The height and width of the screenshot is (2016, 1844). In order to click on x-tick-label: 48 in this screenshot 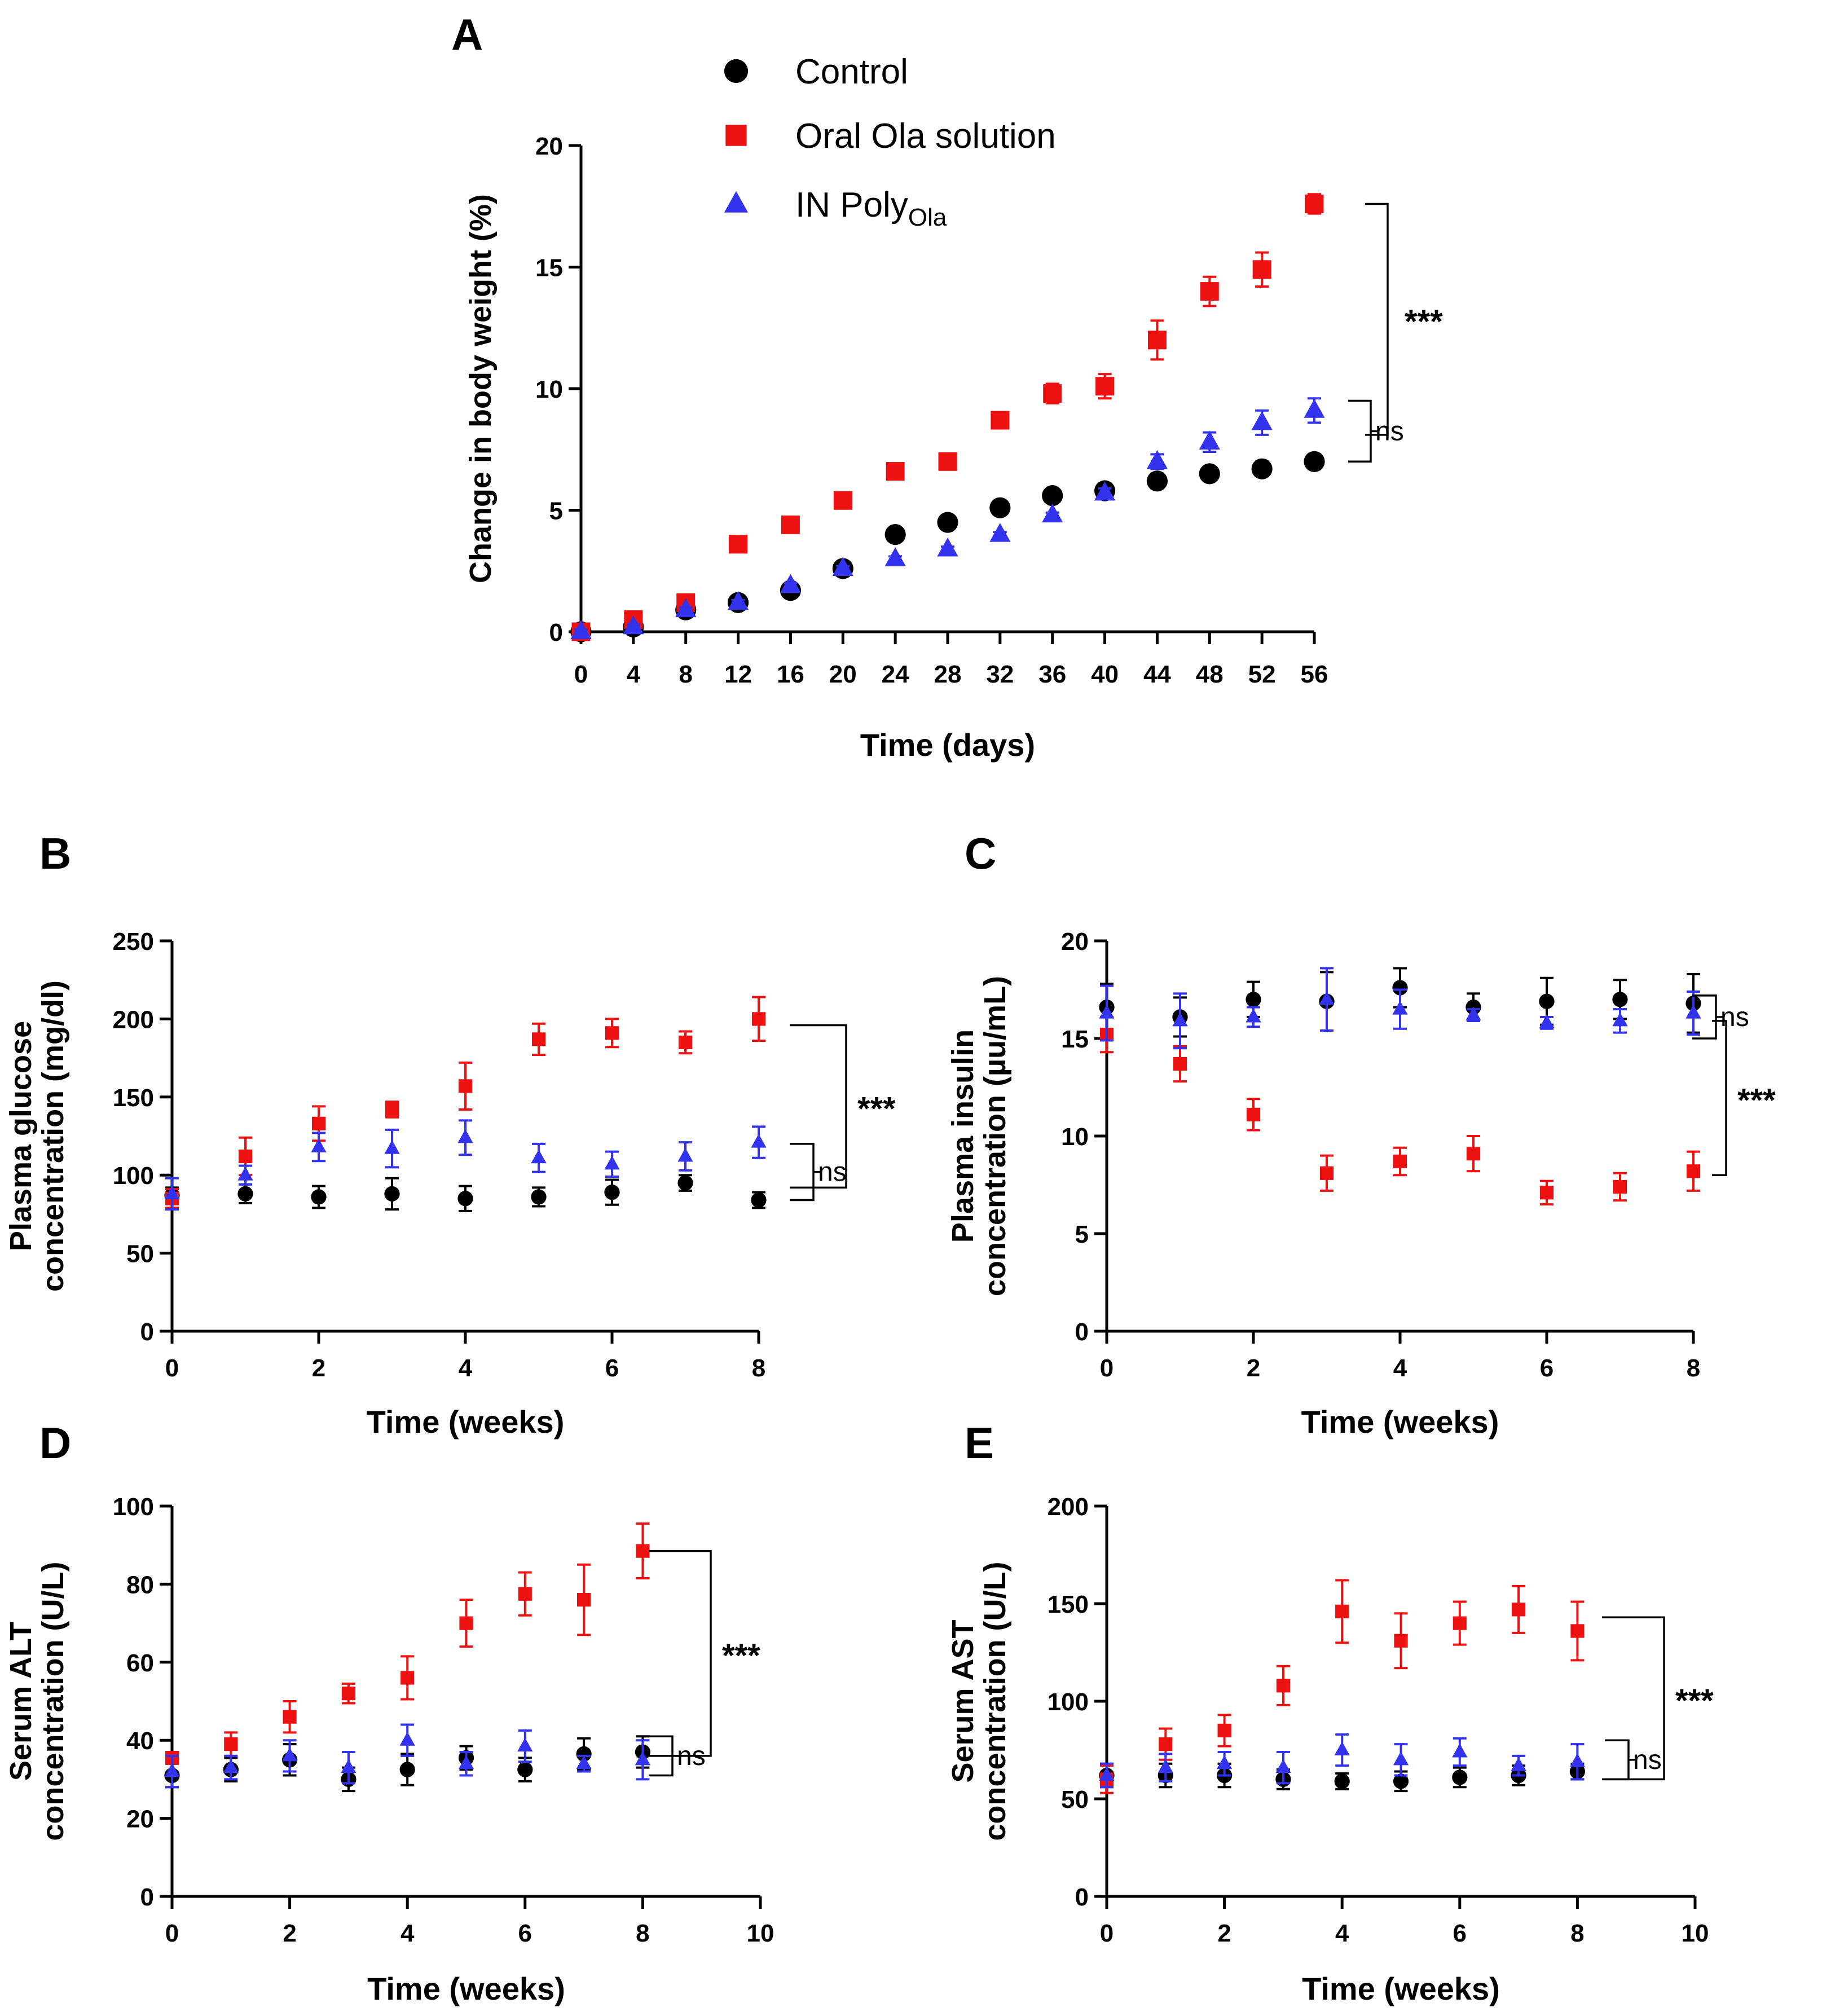, I will do `click(1210, 674)`.